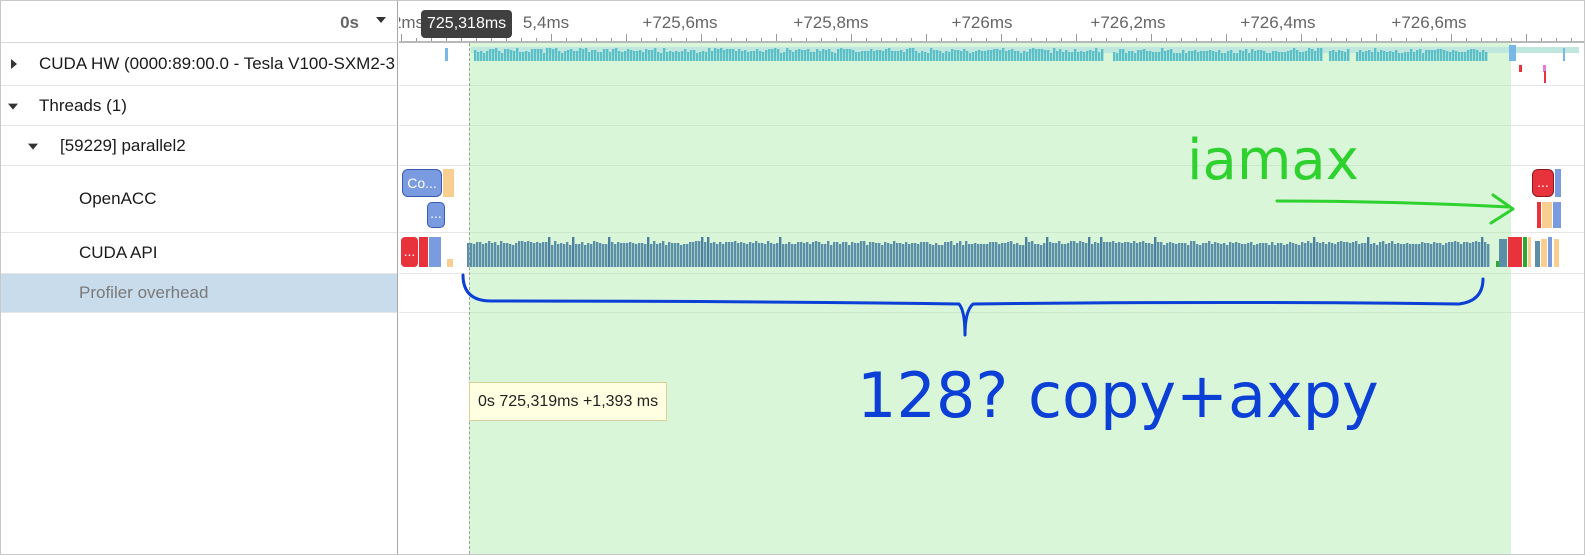  I want to click on time-origin-dropdown-icon, so click(381, 20).